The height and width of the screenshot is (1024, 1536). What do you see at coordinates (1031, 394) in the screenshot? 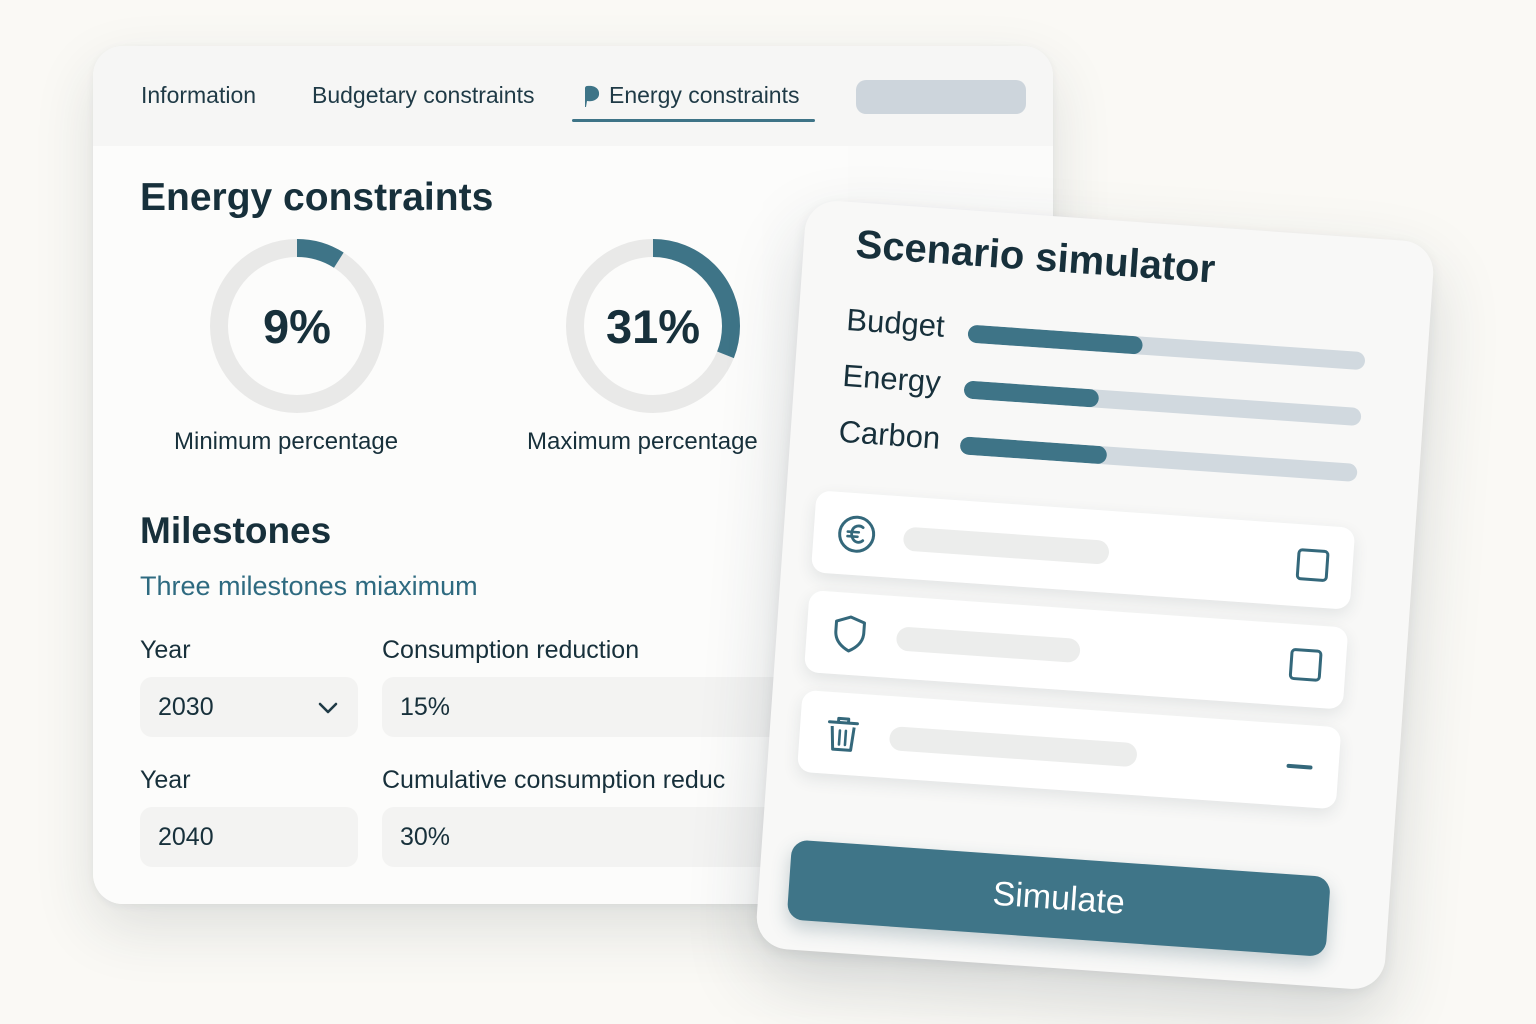
I see `energy-slider-fill` at bounding box center [1031, 394].